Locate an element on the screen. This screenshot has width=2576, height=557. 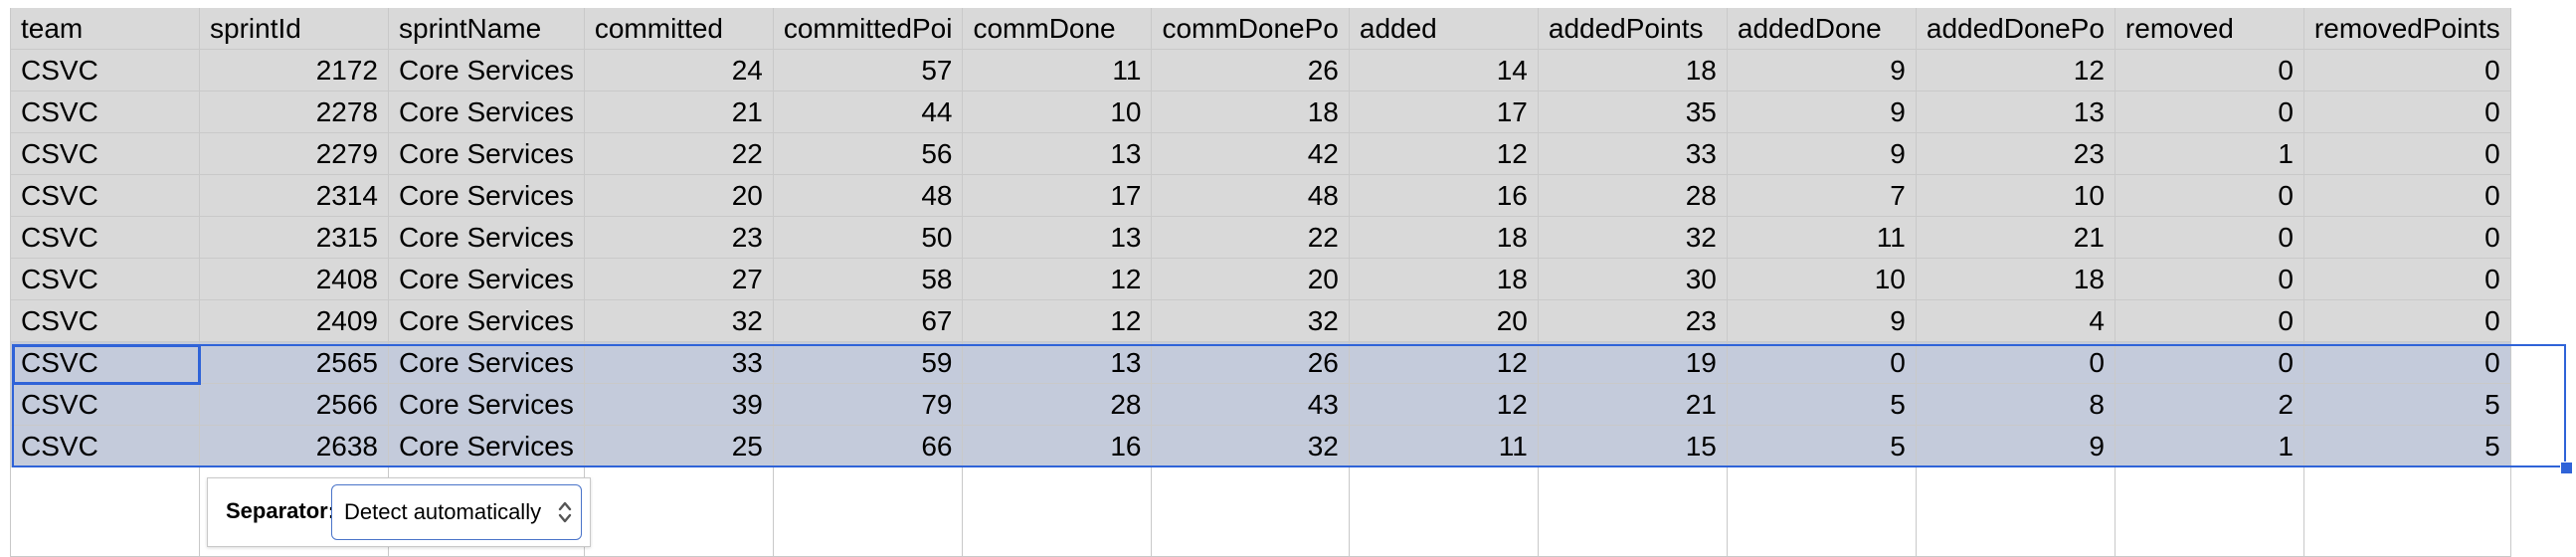
column-header-cell: commDonePo is located at coordinates (1250, 29).